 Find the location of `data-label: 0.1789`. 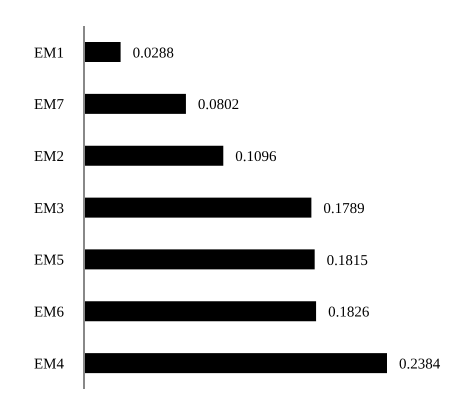

data-label: 0.1789 is located at coordinates (344, 208).